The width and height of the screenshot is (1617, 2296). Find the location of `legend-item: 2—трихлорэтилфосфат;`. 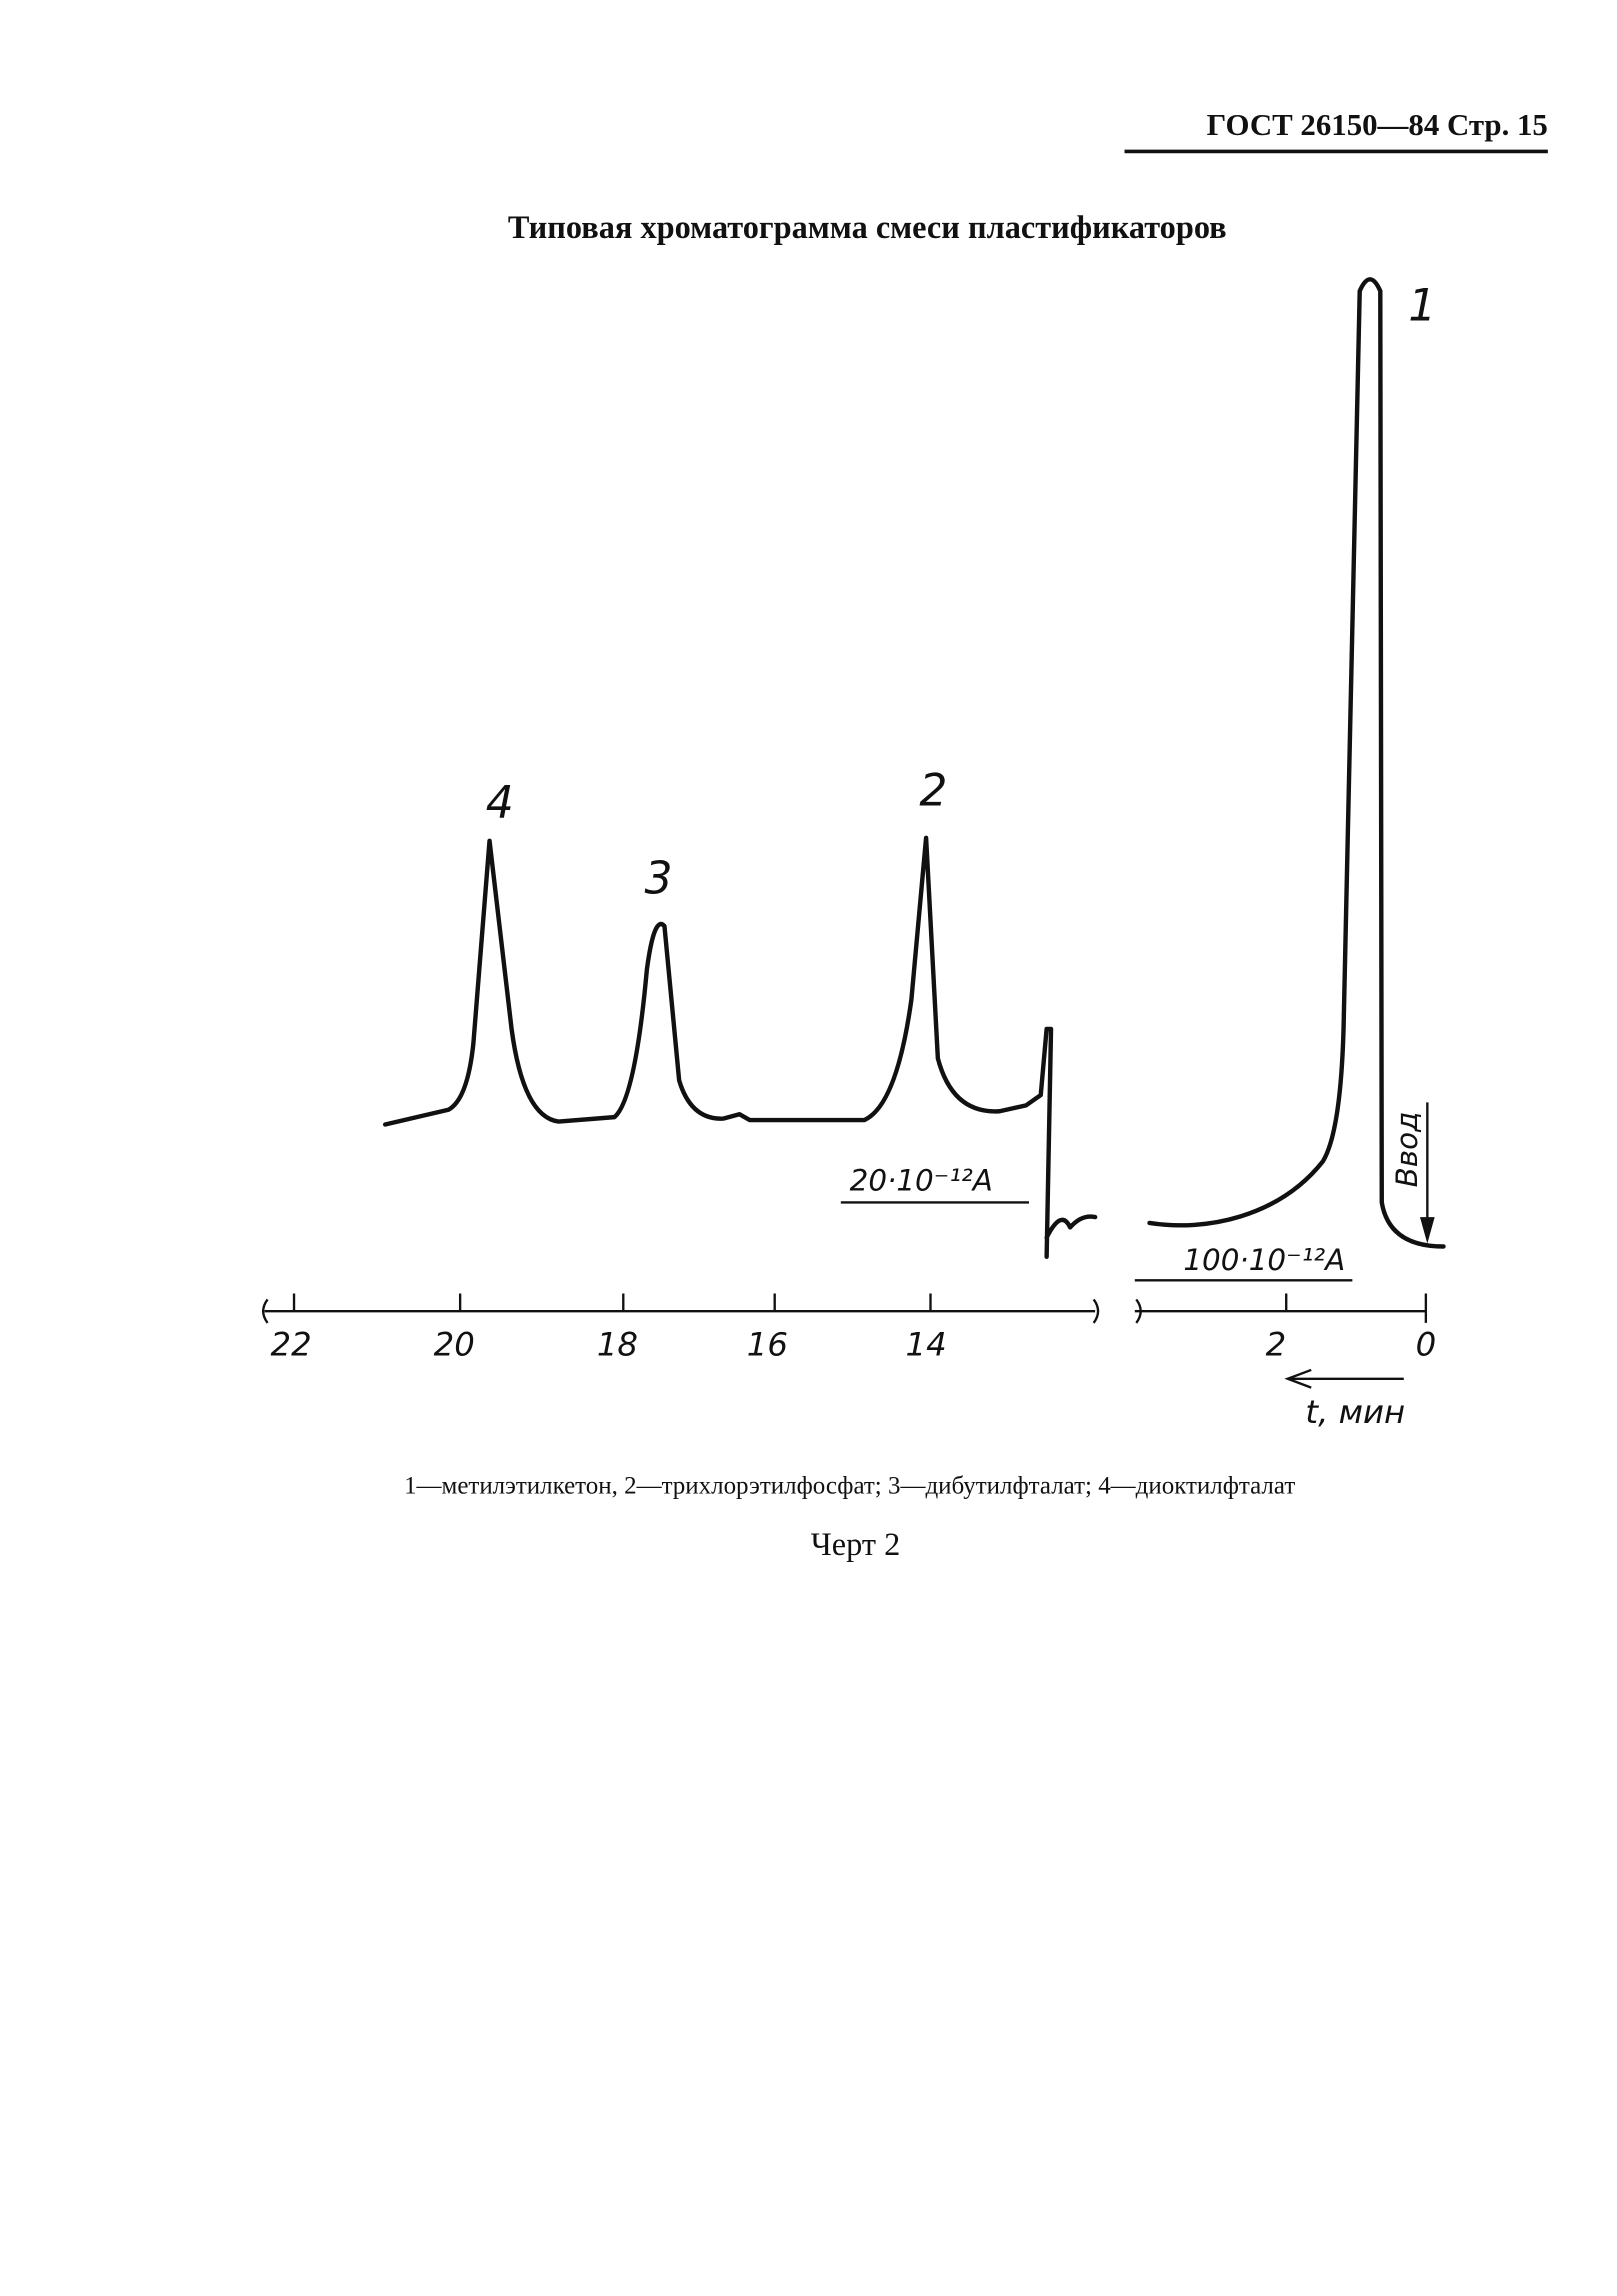

legend-item: 2—трихлорэтилфосфат; is located at coordinates (753, 1485).